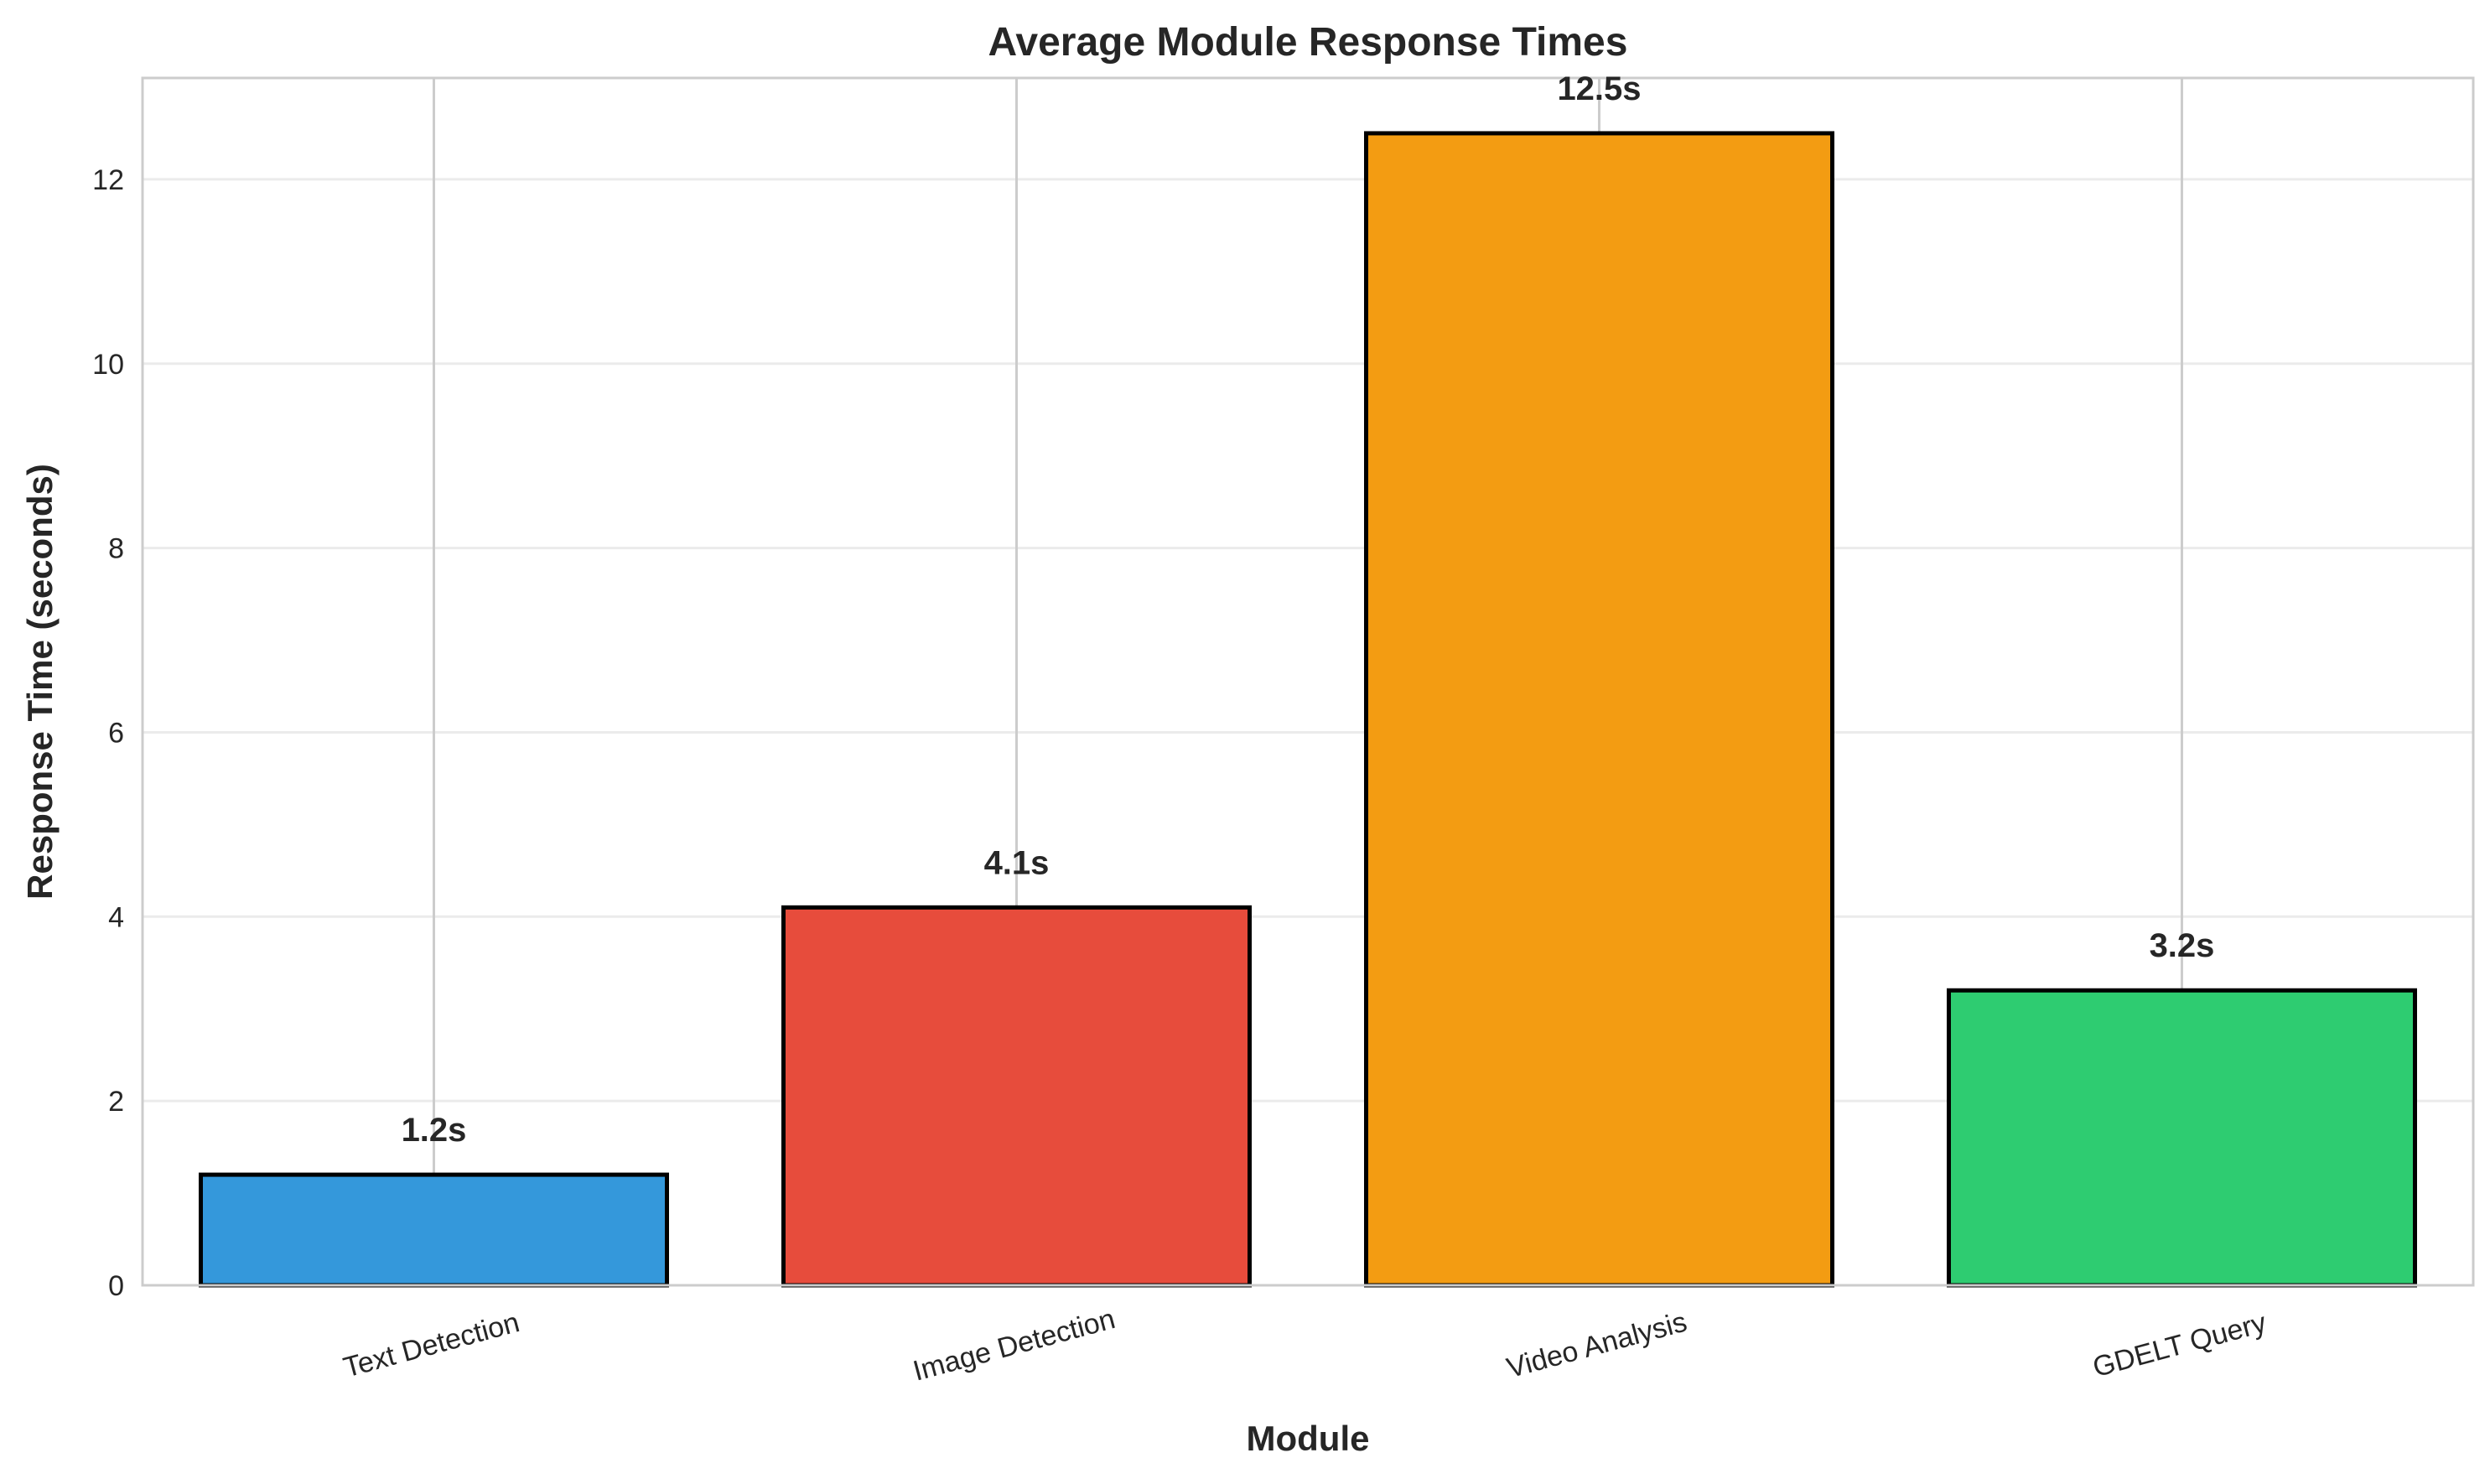  I want to click on x-tick-label: Image Detection, so click(1014, 1345).